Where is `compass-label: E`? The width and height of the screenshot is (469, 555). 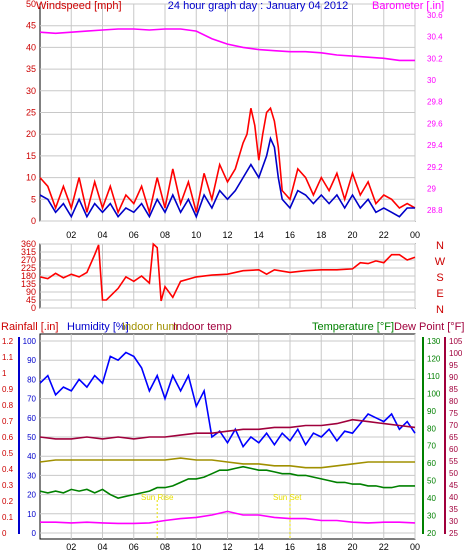 compass-label: E is located at coordinates (439, 294).